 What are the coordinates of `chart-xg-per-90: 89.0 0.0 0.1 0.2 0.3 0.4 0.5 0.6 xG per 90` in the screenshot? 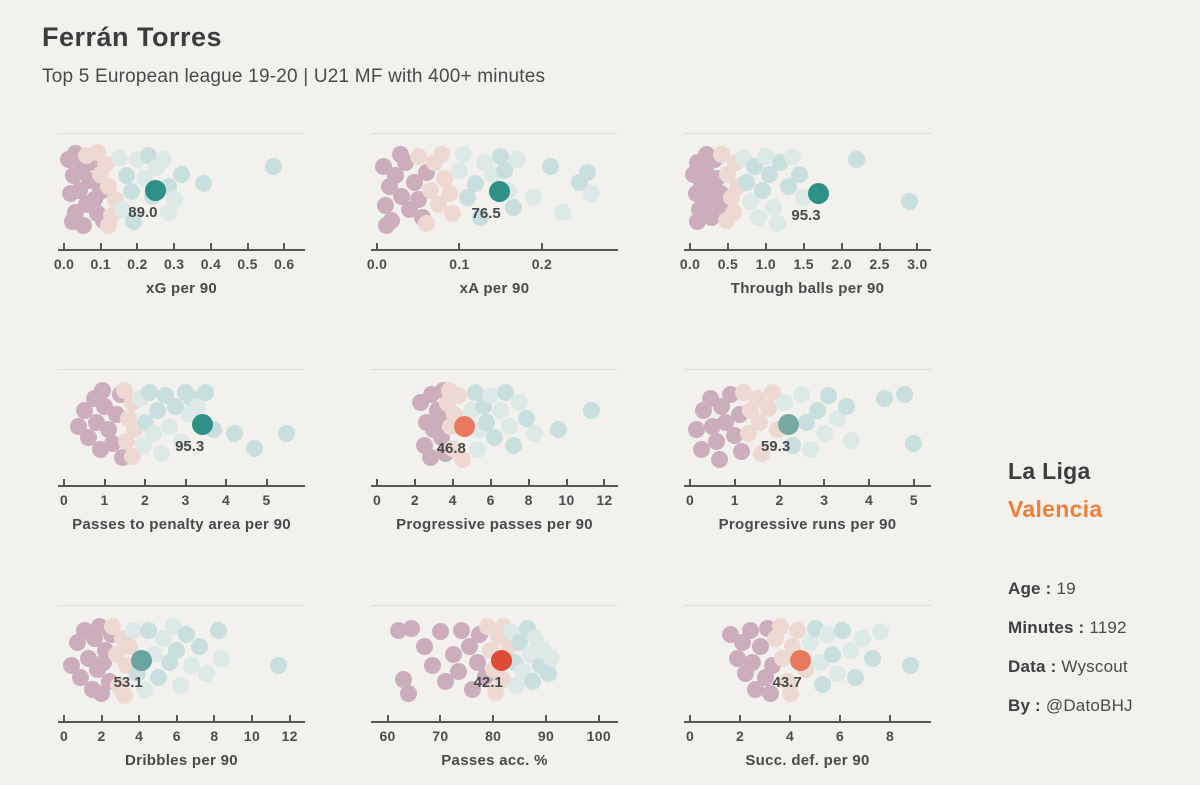 It's located at (179, 215).